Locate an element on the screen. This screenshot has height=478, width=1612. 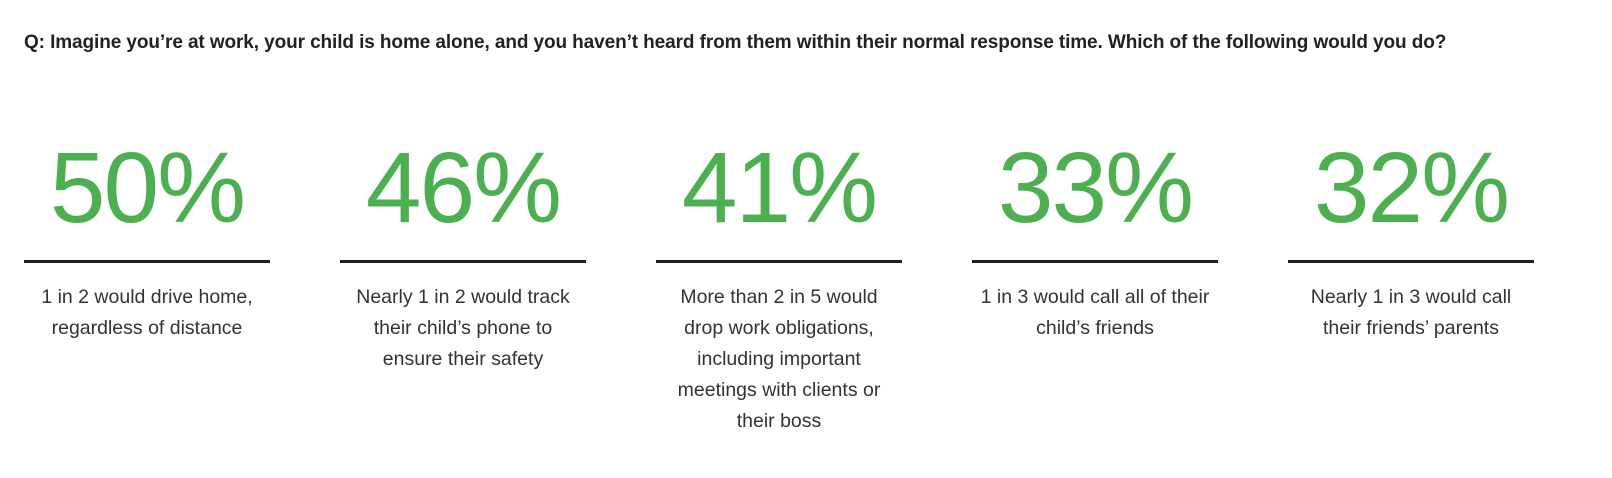
stat-value: 46% is located at coordinates (463, 188).